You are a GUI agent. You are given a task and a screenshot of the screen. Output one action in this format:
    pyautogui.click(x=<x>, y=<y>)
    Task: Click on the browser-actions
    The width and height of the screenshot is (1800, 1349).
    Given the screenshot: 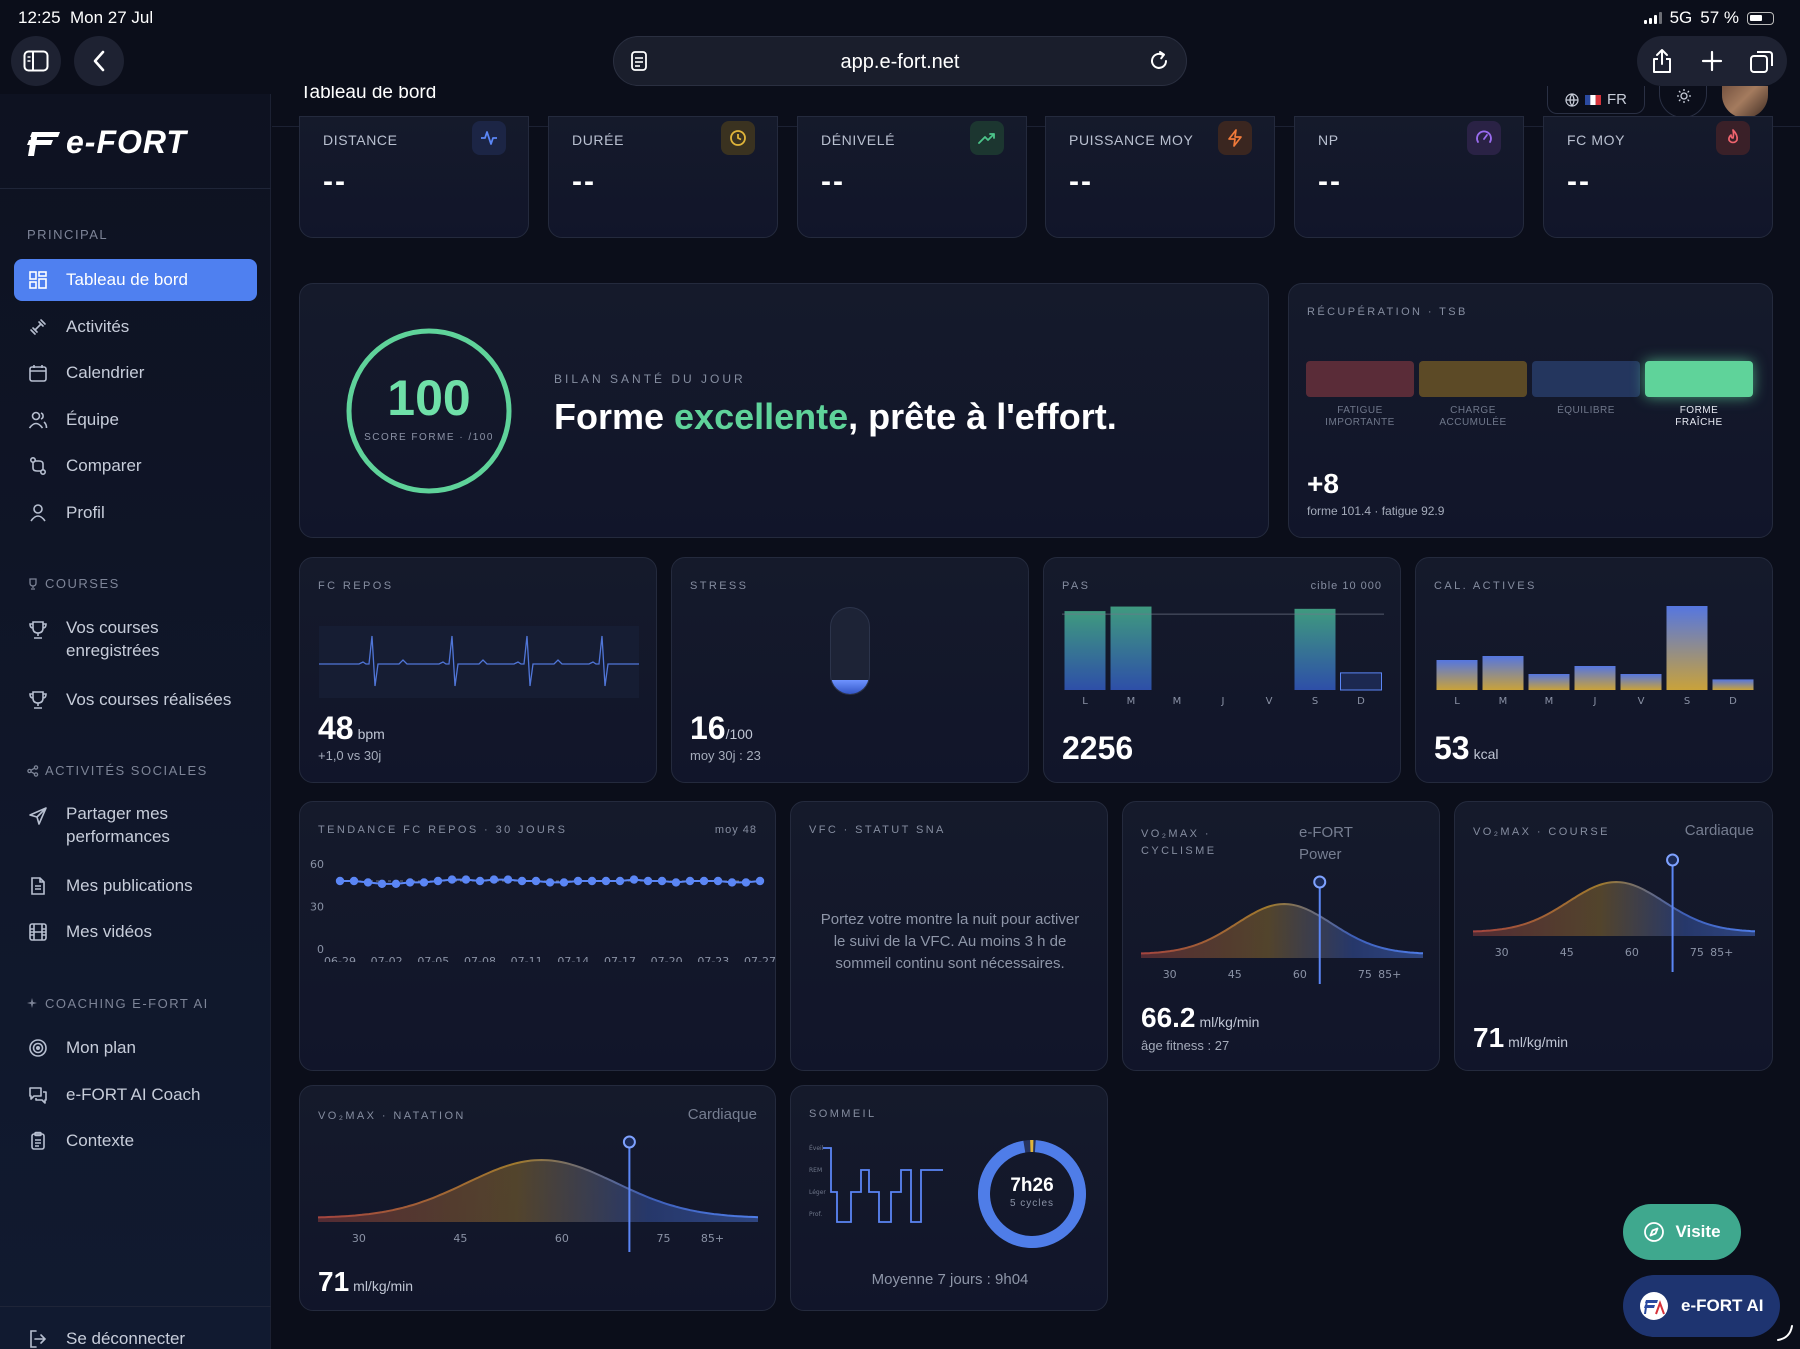 What is the action you would take?
    pyautogui.click(x=1712, y=61)
    